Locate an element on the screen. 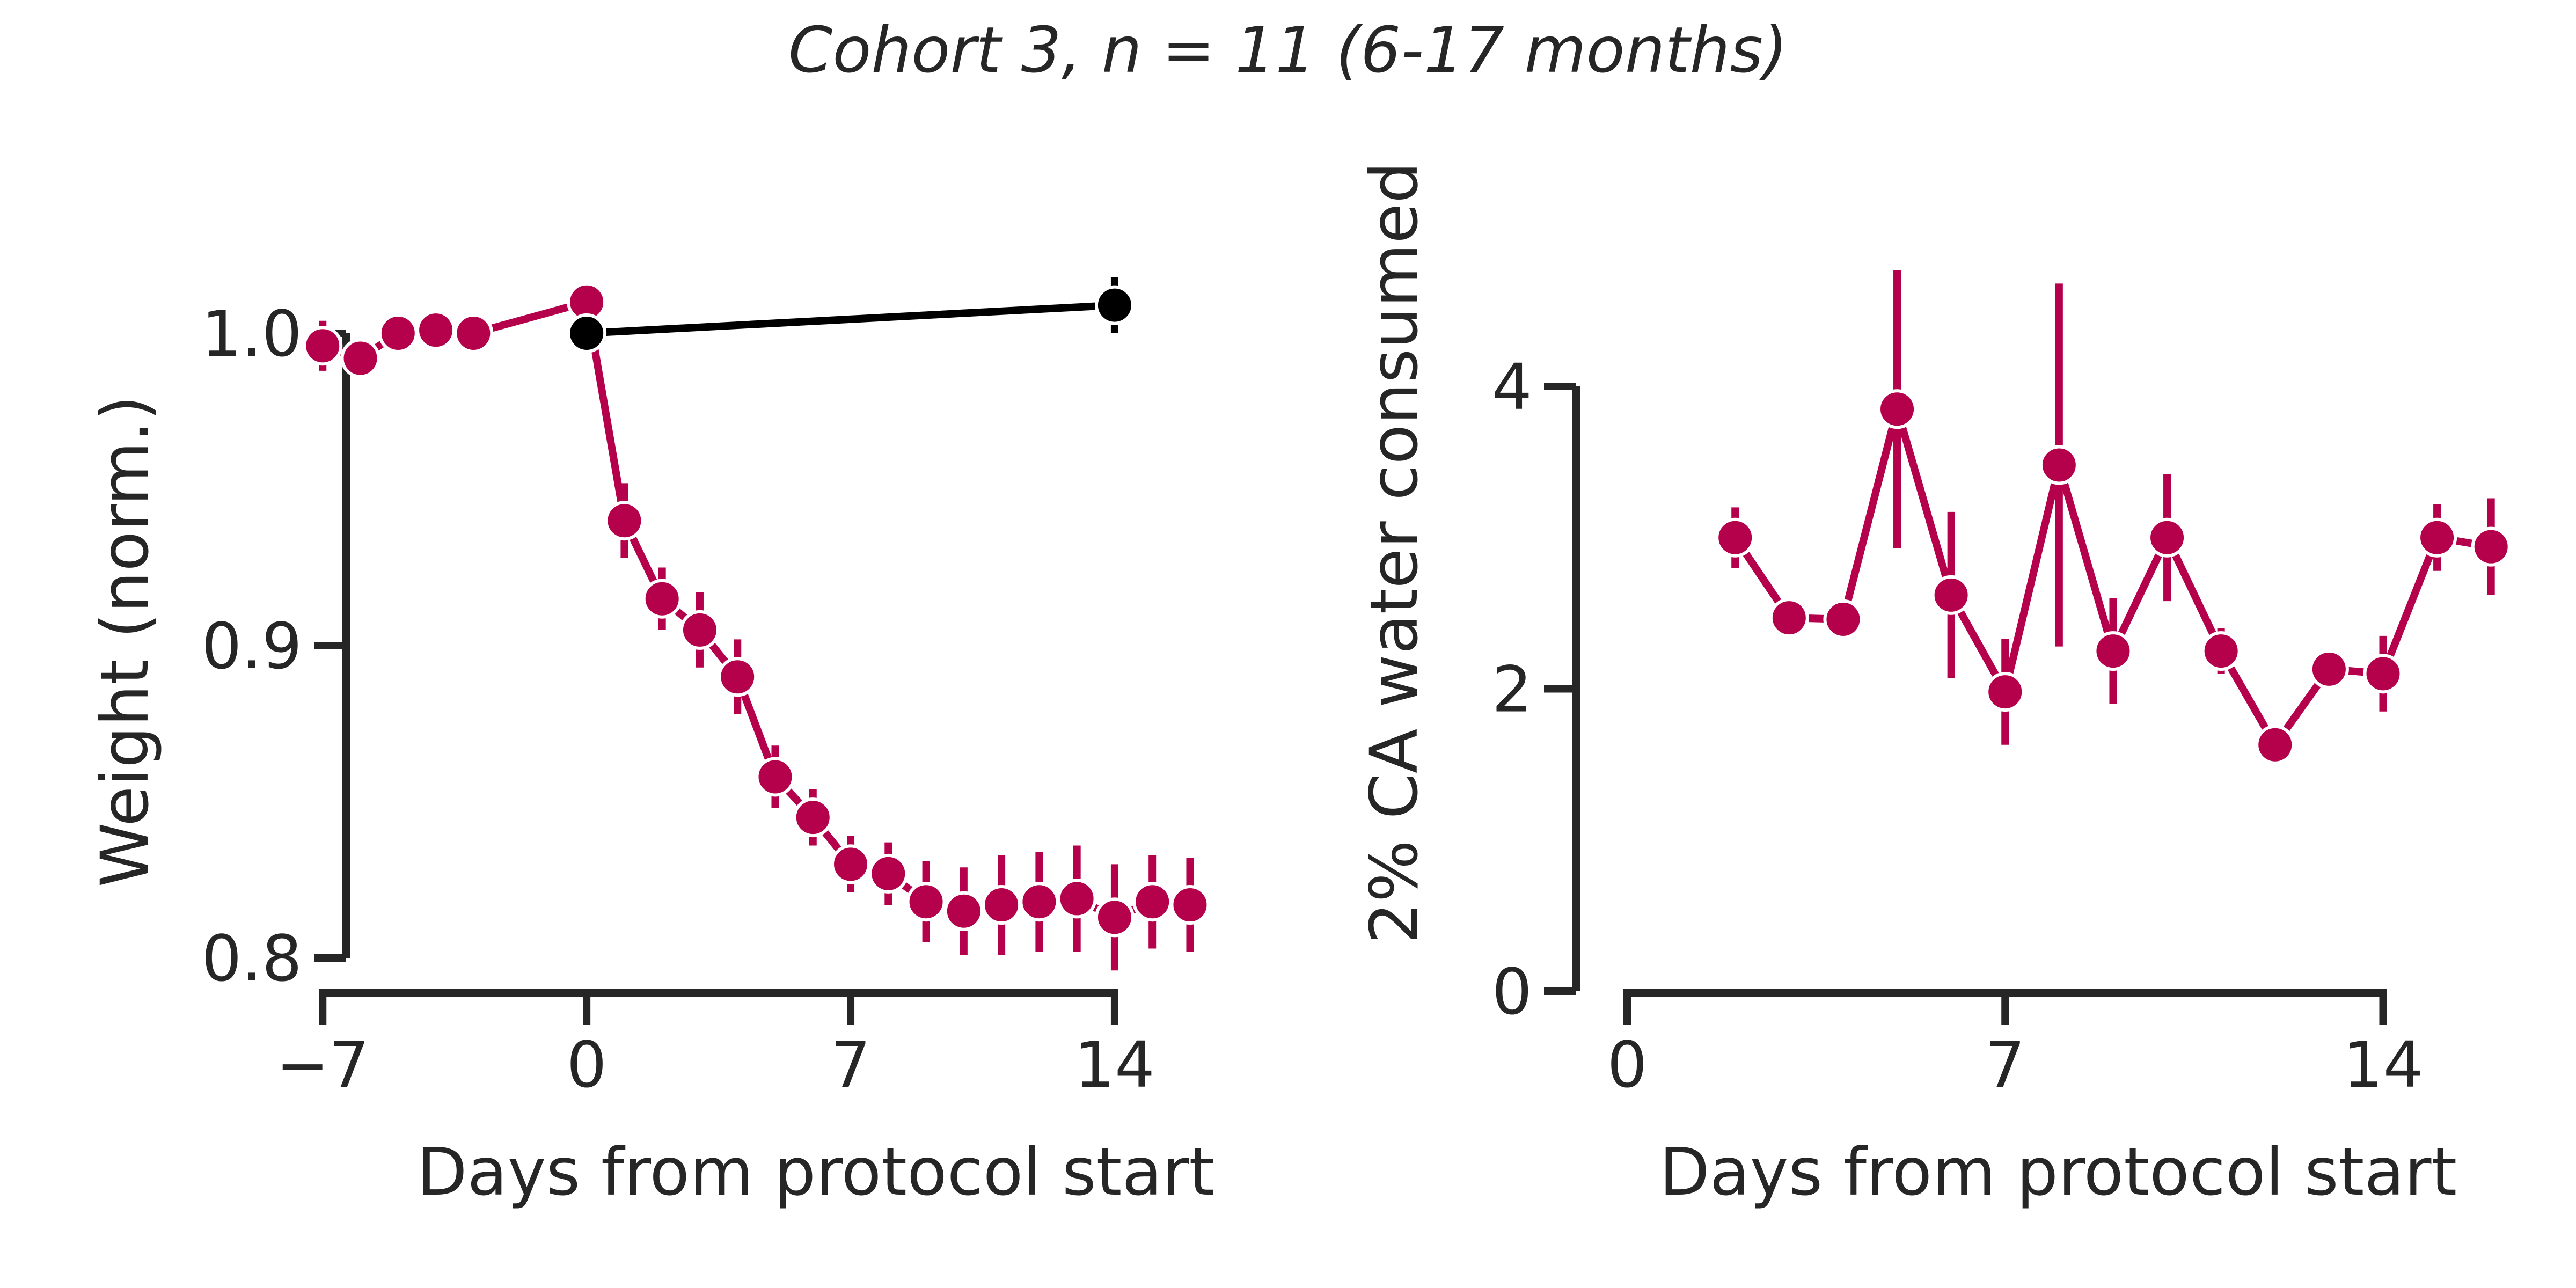 The width and height of the screenshot is (2576, 1288). consumption-x-axis-label: Days from protocol start is located at coordinates (2058, 1172).